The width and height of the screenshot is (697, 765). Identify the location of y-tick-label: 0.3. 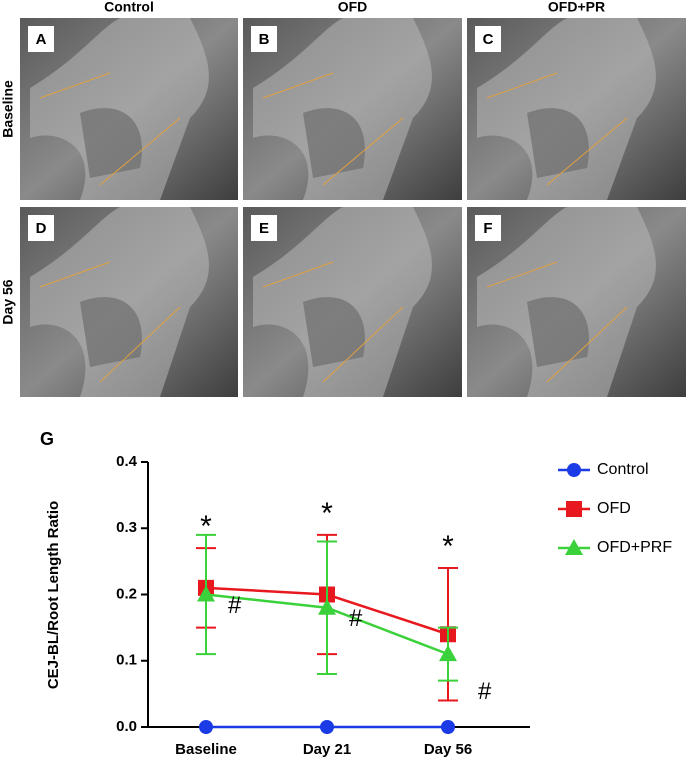
(126, 527).